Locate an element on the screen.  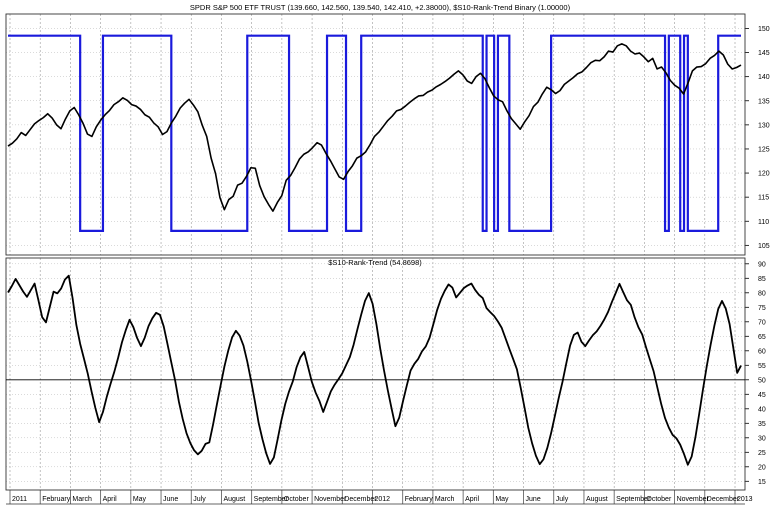
y-tick-label-bottom: 20 is located at coordinates (762, 467).